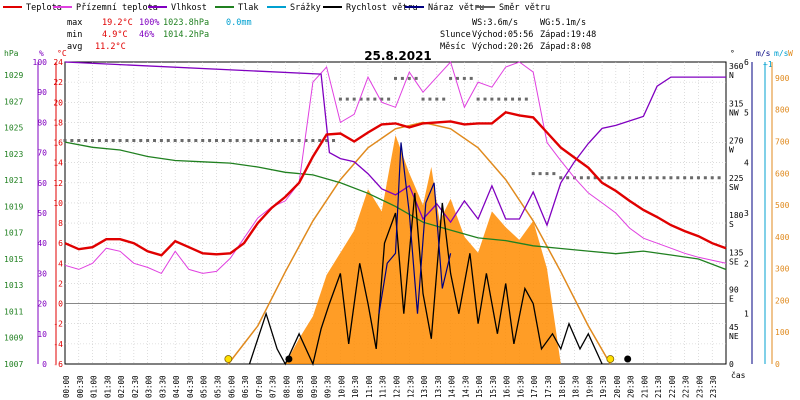  I want to click on axis-tick-w: 700, so click(782, 141).